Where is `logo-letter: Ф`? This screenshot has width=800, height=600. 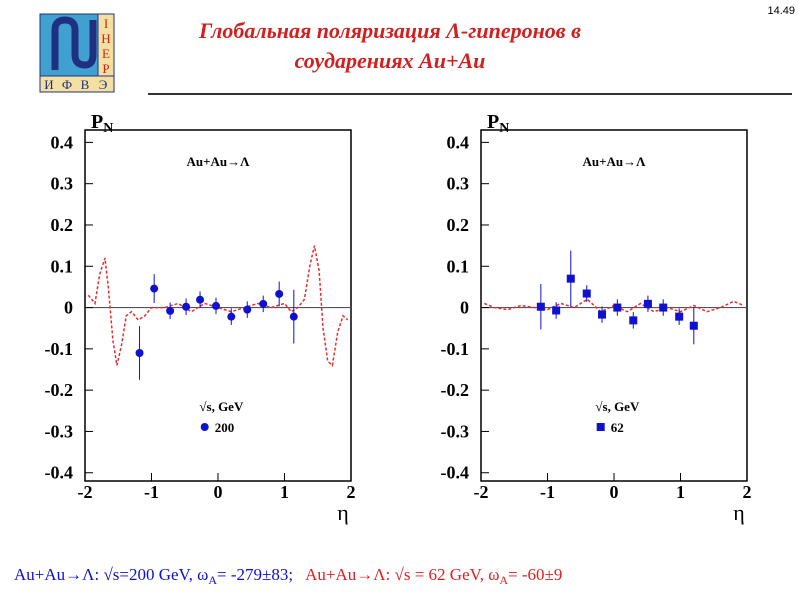 logo-letter: Ф is located at coordinates (67, 84).